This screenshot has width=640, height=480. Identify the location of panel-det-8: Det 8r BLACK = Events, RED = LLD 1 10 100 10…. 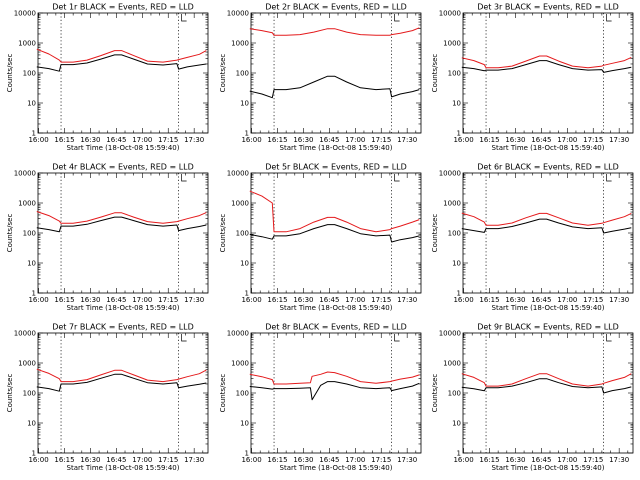
(320, 397).